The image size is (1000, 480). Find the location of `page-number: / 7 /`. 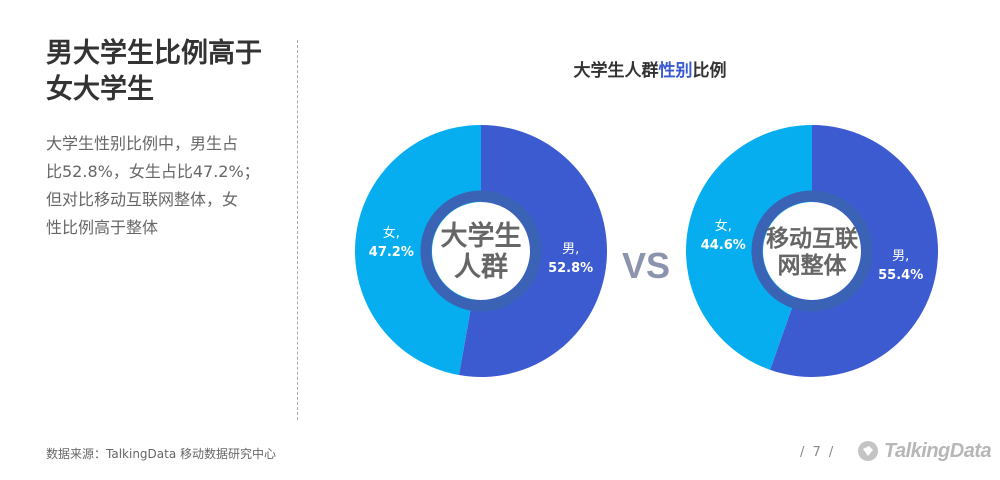

page-number: / 7 / is located at coordinates (818, 452).